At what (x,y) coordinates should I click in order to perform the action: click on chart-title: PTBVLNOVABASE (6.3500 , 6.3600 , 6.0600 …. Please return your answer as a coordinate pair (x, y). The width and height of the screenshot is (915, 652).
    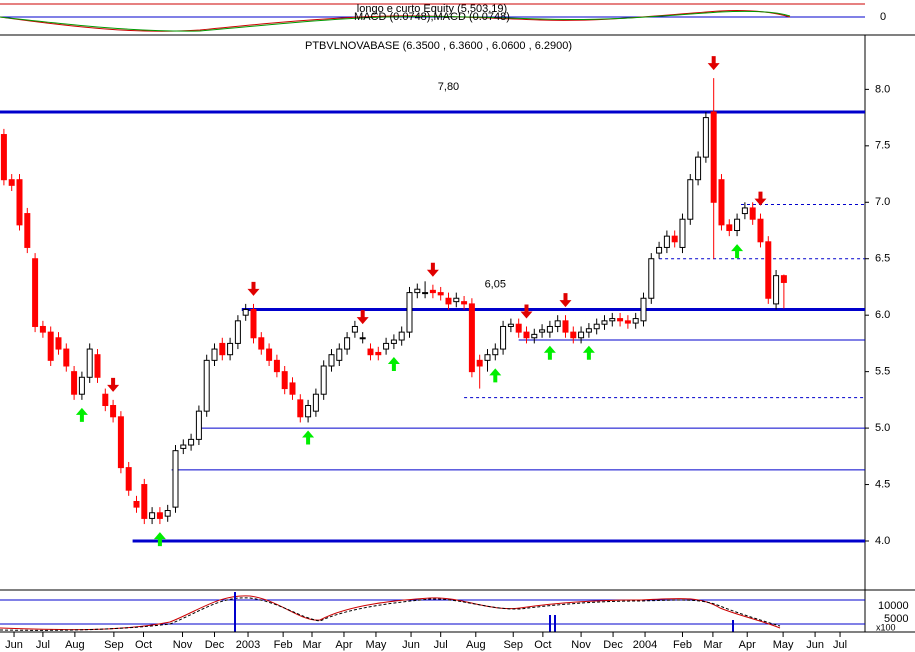
    Looking at the image, I should click on (438, 46).